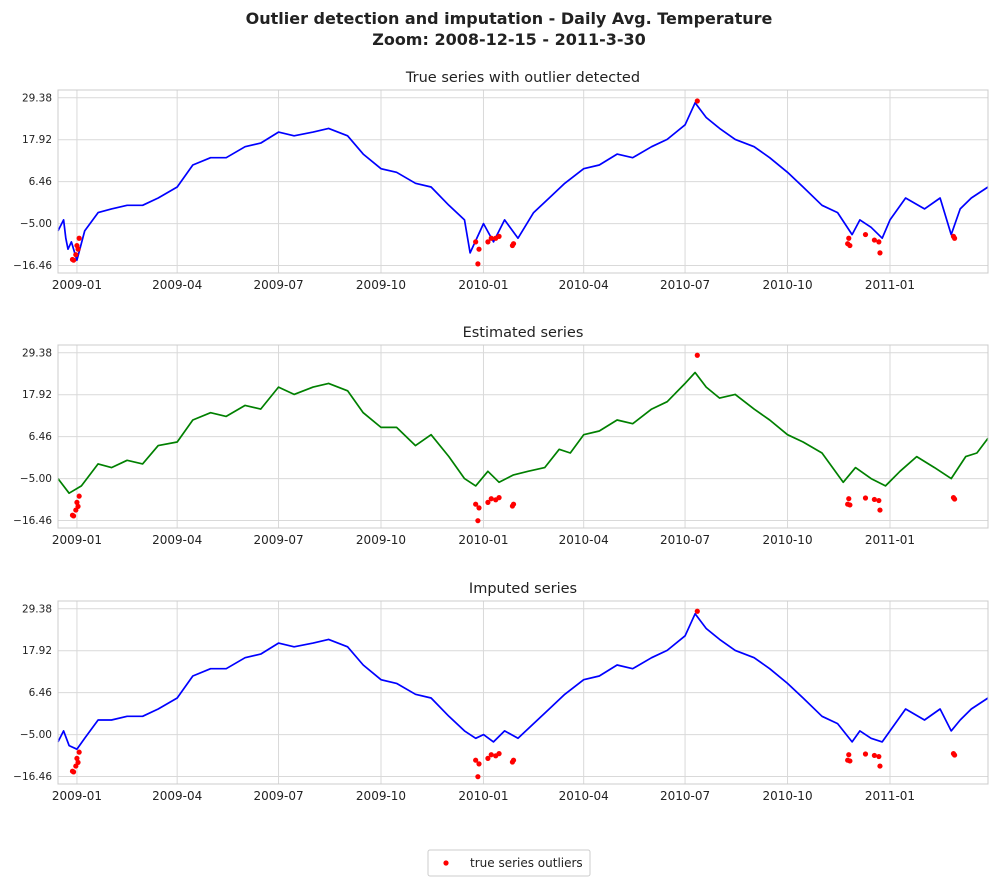 The height and width of the screenshot is (886, 998). I want to click on legend-box, so click(509, 863).